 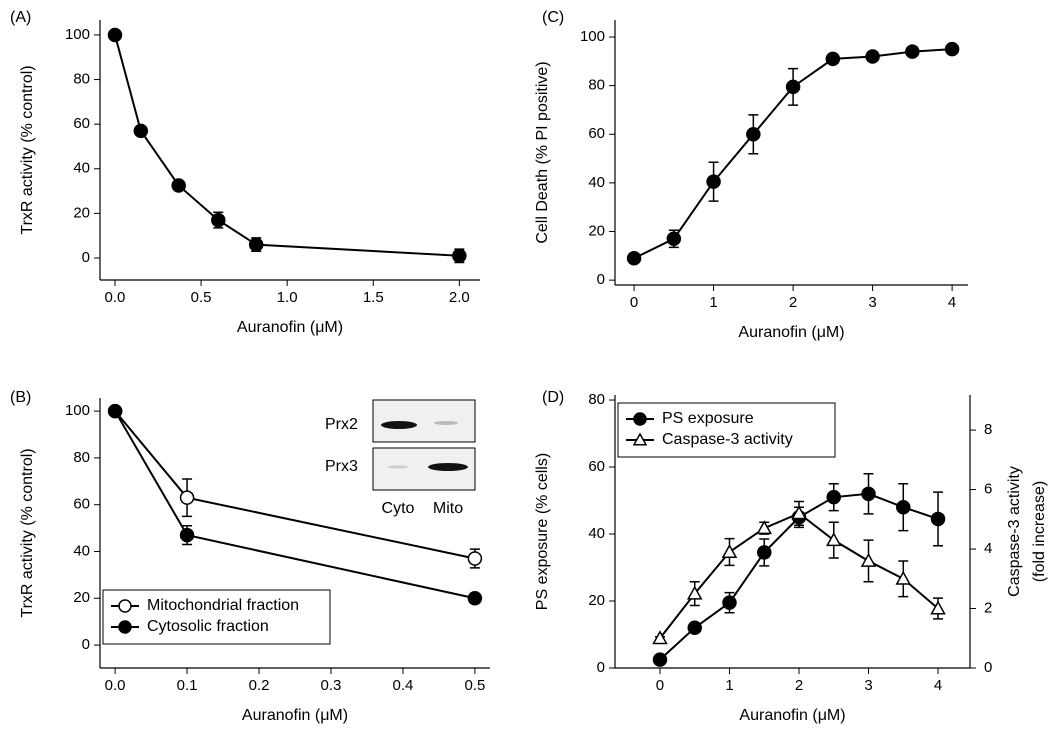 What do you see at coordinates (726, 430) in the screenshot?
I see `legend-box` at bounding box center [726, 430].